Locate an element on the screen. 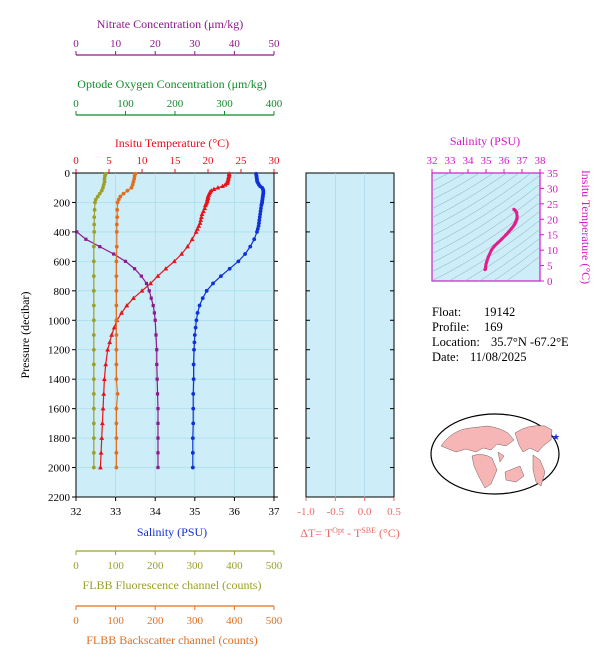 The width and height of the screenshot is (609, 663). pressure-tick-label: 2000 is located at coordinates (59, 469).